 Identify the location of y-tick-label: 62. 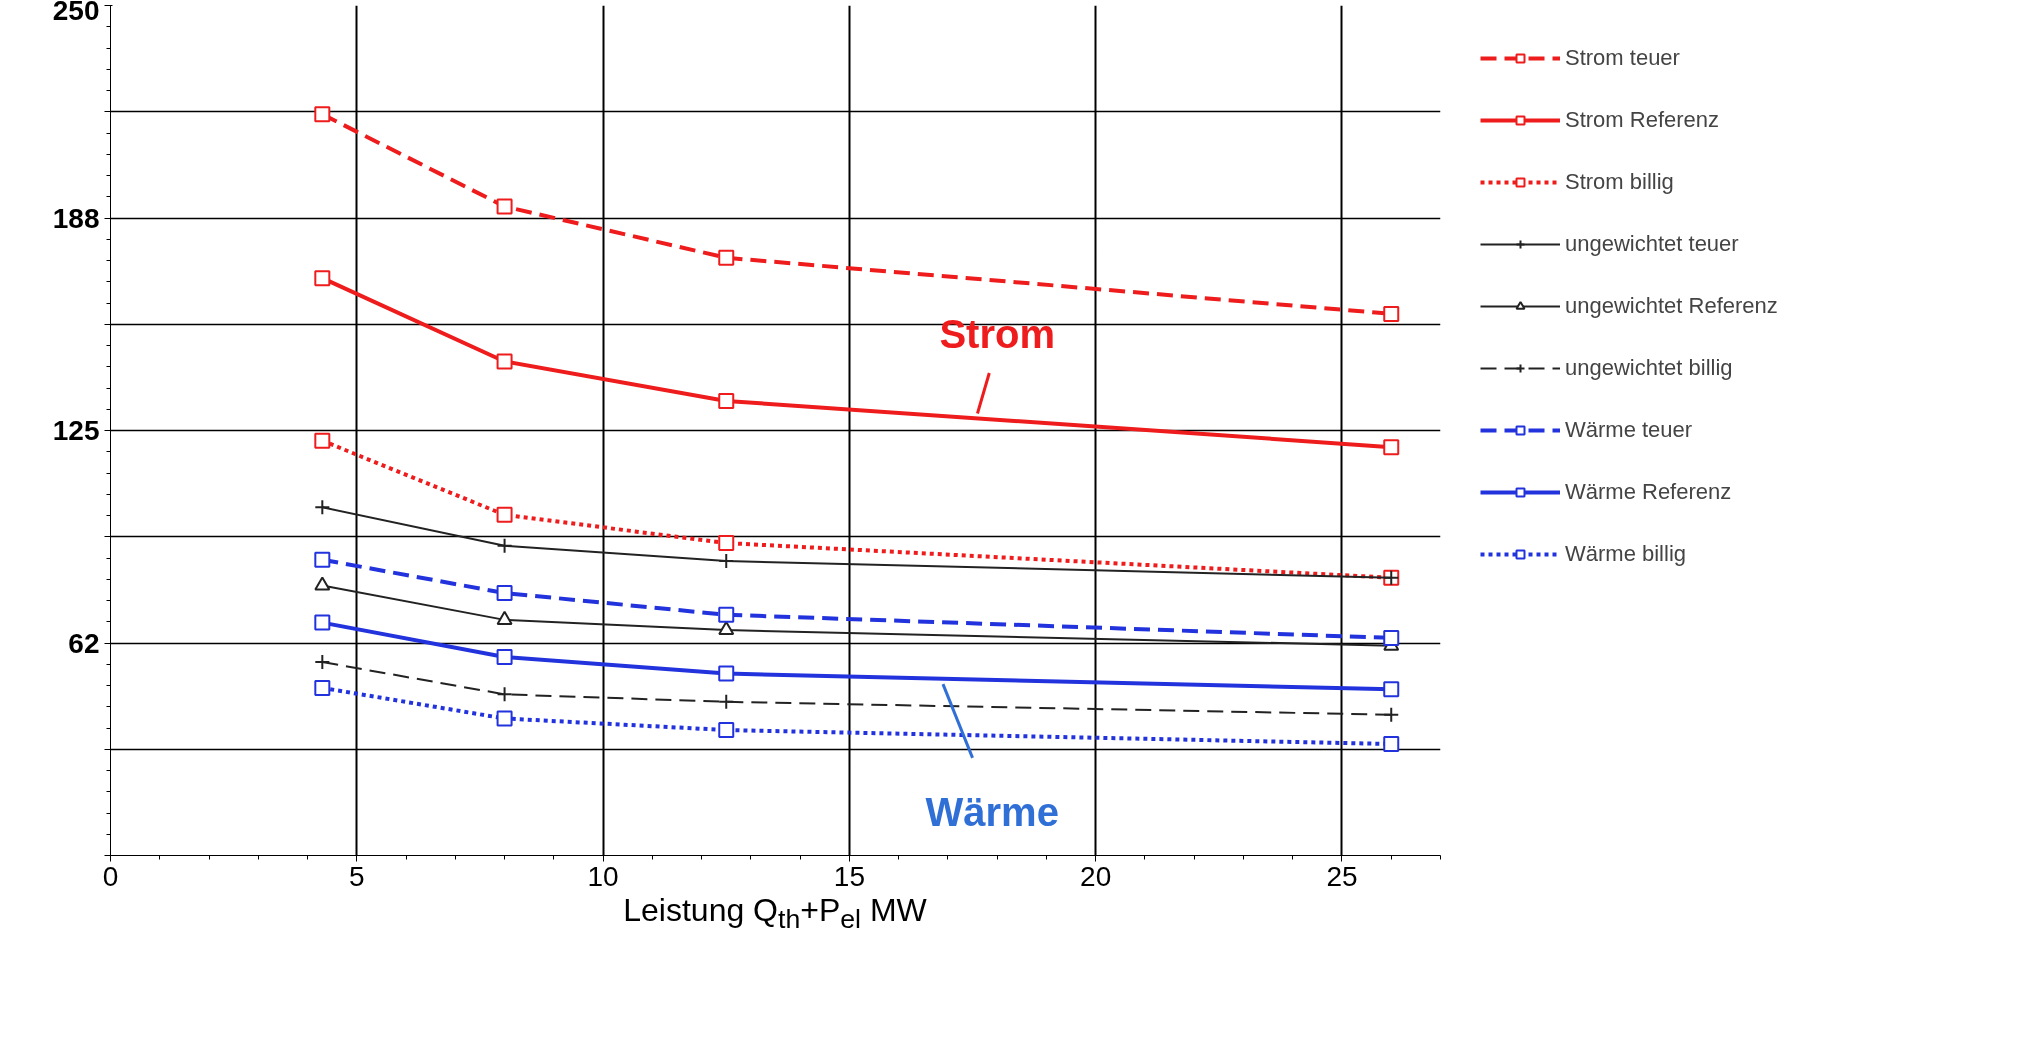
(84, 643).